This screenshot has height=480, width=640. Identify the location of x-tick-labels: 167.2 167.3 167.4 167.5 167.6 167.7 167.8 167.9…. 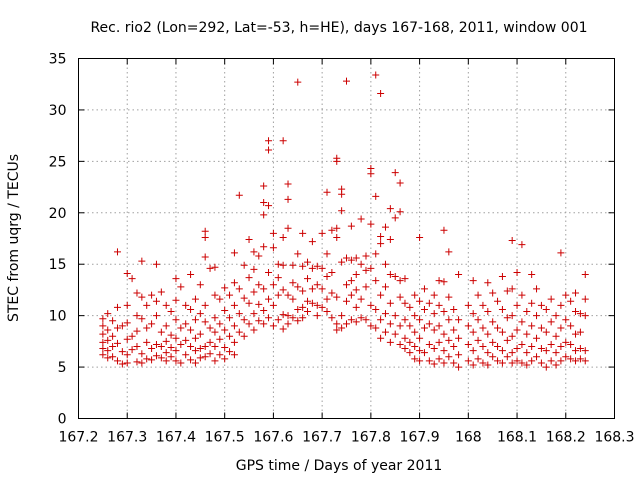
(346, 438).